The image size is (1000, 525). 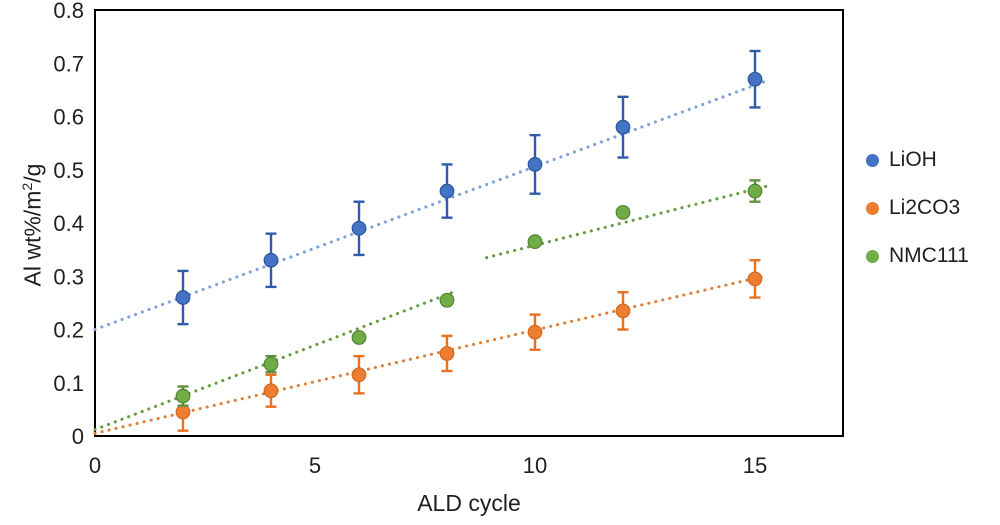 I want to click on x-tick-label: 15, so click(x=755, y=465).